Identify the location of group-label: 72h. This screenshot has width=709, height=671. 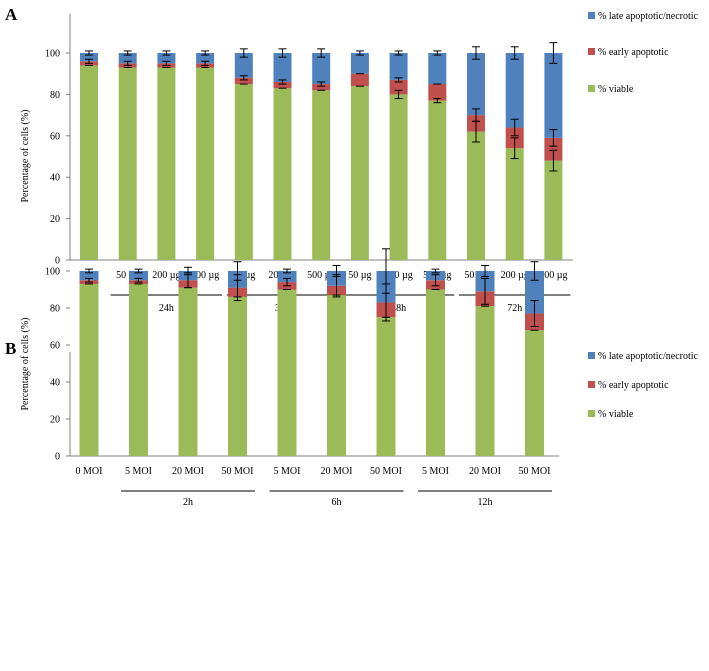
(514, 308).